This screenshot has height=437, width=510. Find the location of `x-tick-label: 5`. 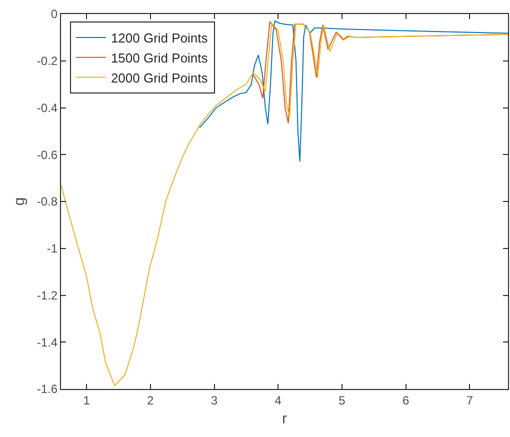

x-tick-label: 5 is located at coordinates (342, 400).